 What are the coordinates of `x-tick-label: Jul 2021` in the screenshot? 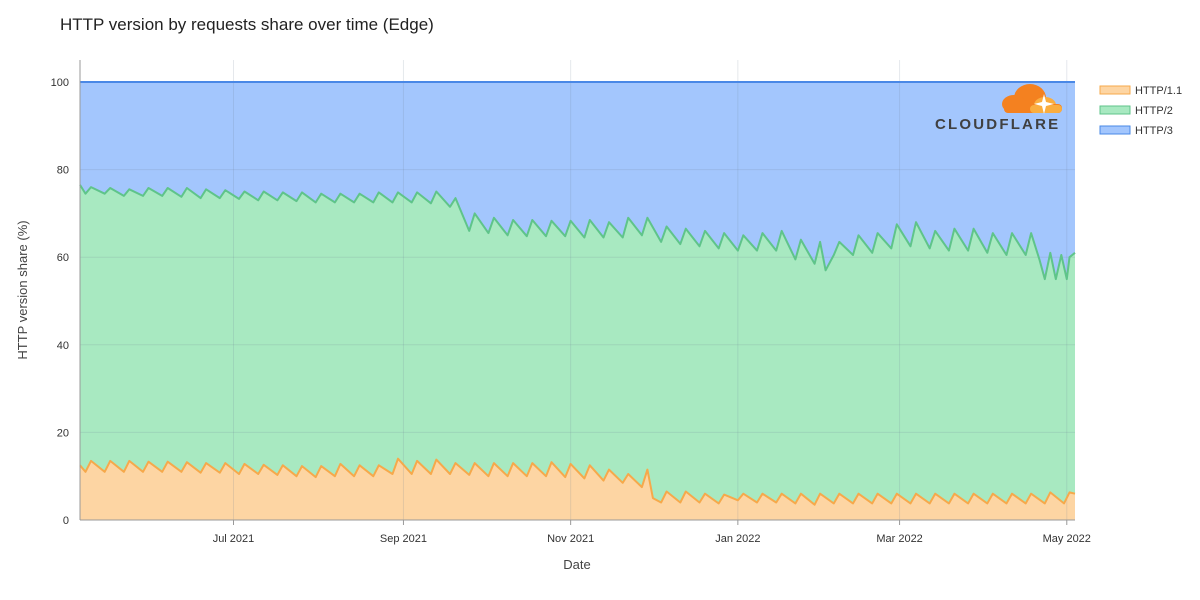 It's located at (234, 539).